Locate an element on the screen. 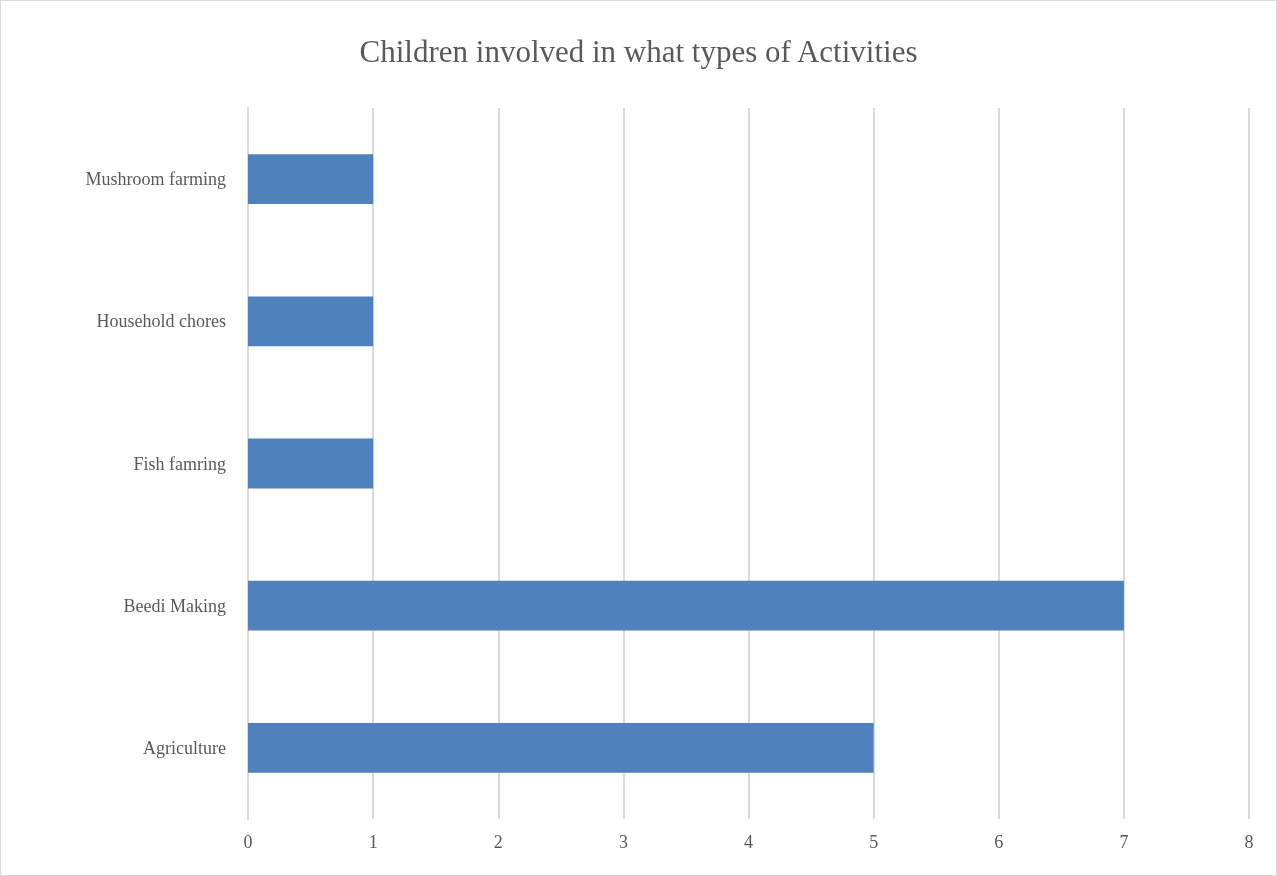 This screenshot has width=1277, height=876. x-tick-label: 0 is located at coordinates (248, 842).